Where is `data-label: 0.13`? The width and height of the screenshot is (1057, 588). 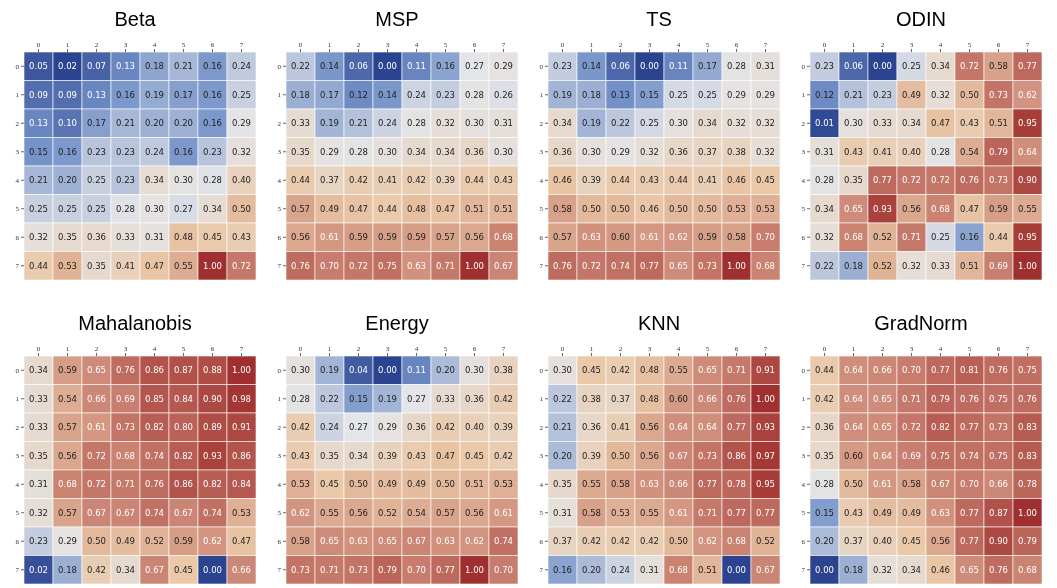
data-label: 0.13 is located at coordinates (620, 94).